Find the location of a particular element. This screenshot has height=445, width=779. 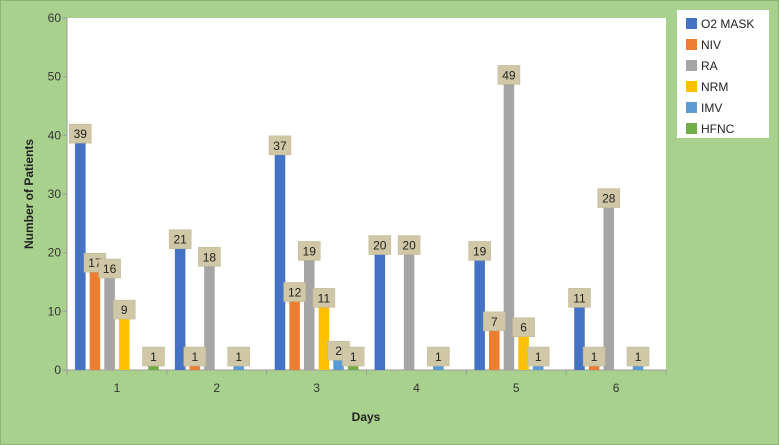

data-label: 18 is located at coordinates (210, 257).